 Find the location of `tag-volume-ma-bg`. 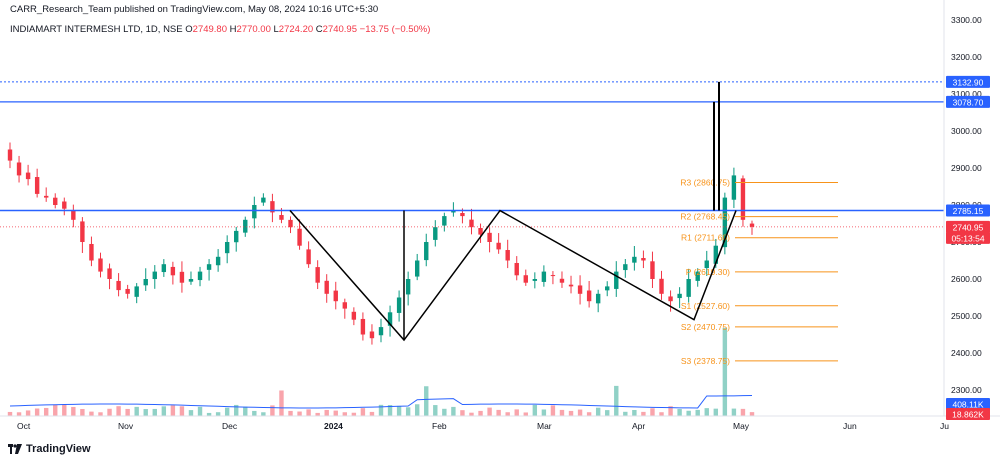

tag-volume-ma-bg is located at coordinates (968, 414).